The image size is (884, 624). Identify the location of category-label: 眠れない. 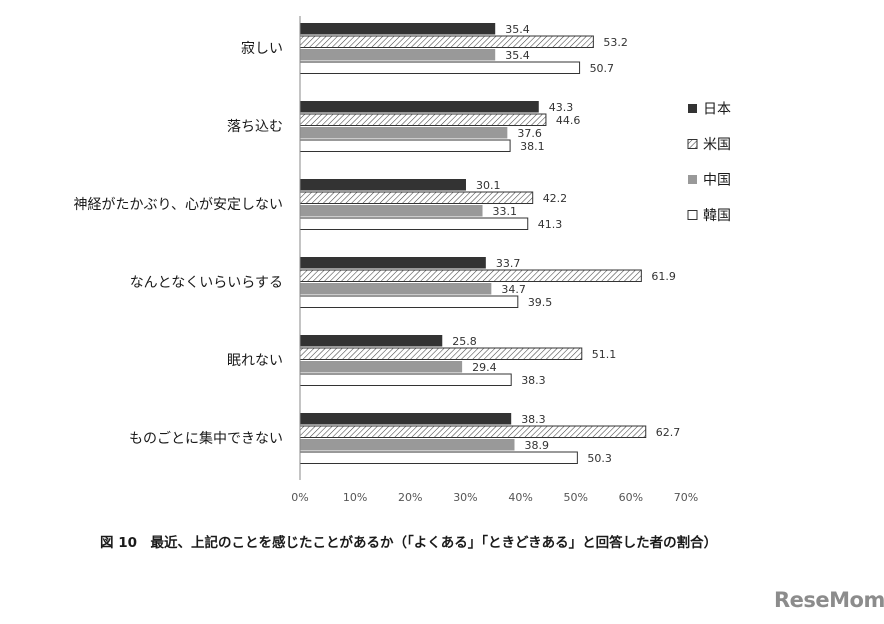
(255, 361).